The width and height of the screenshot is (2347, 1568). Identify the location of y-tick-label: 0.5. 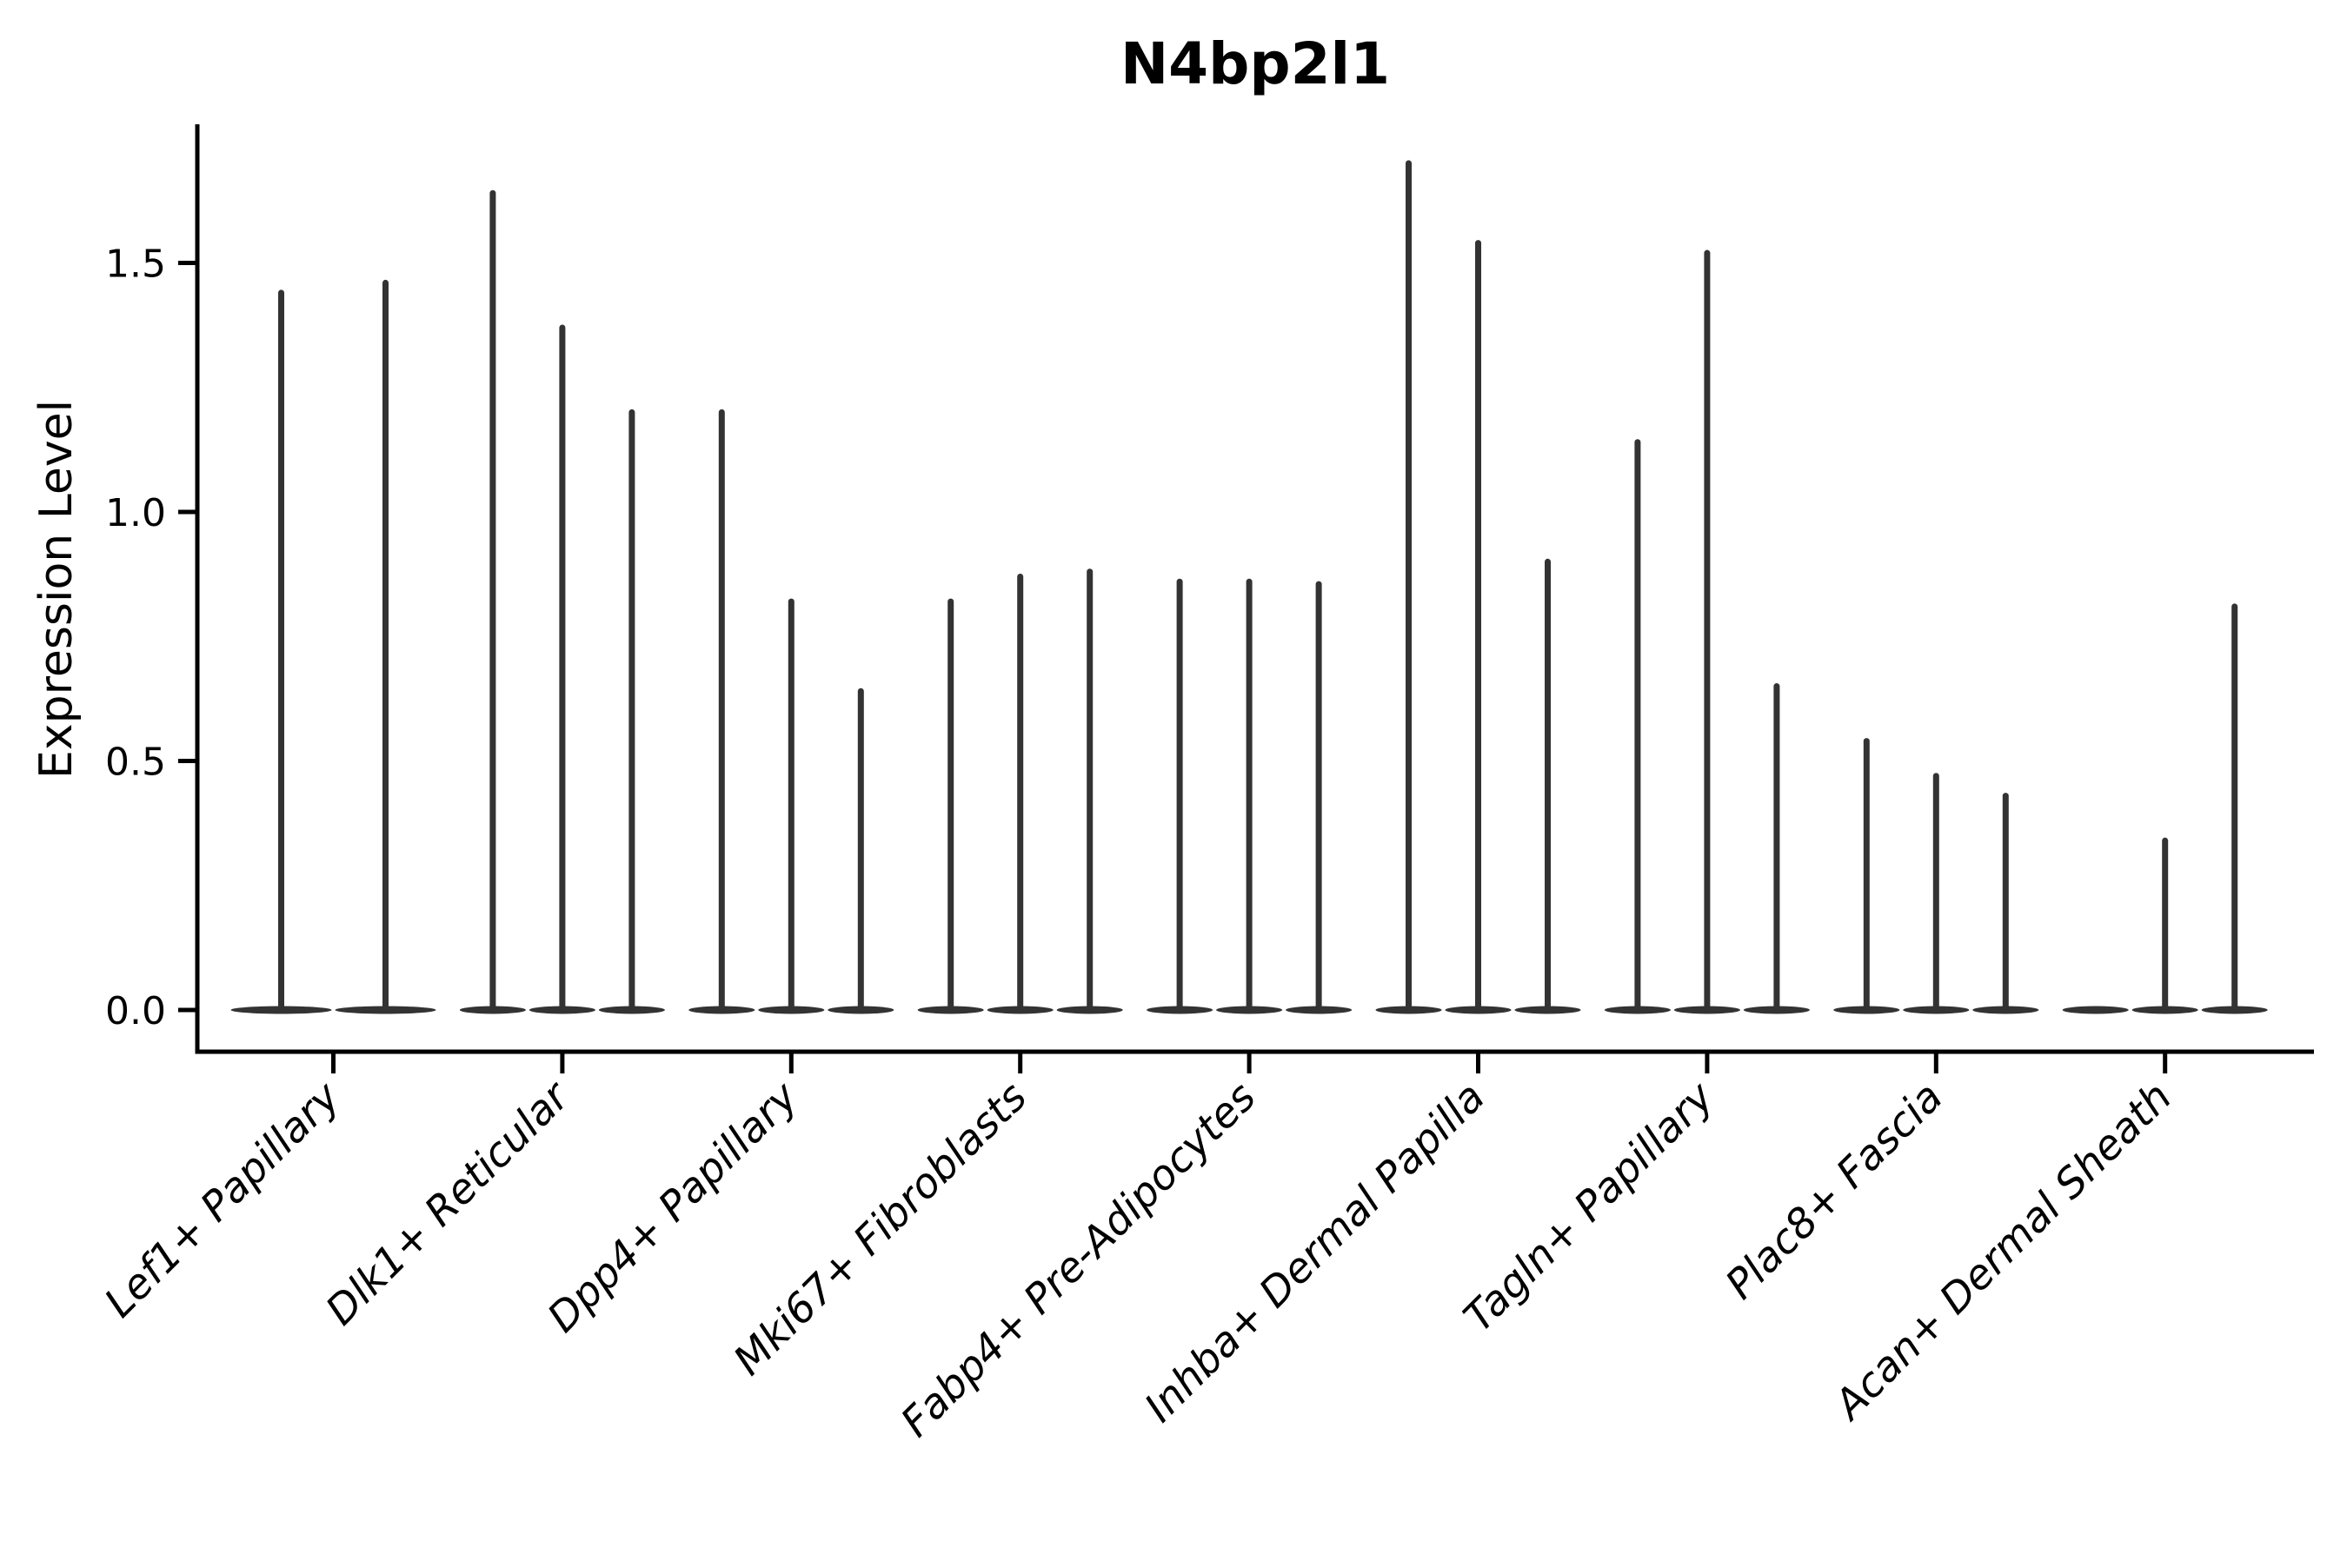
(135, 763).